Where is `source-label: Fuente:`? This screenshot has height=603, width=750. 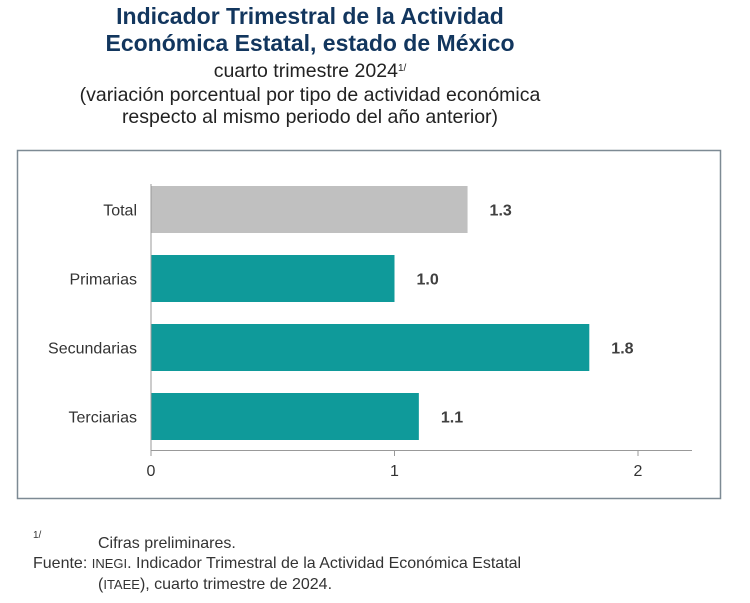
source-label: Fuente: is located at coordinates (60, 563).